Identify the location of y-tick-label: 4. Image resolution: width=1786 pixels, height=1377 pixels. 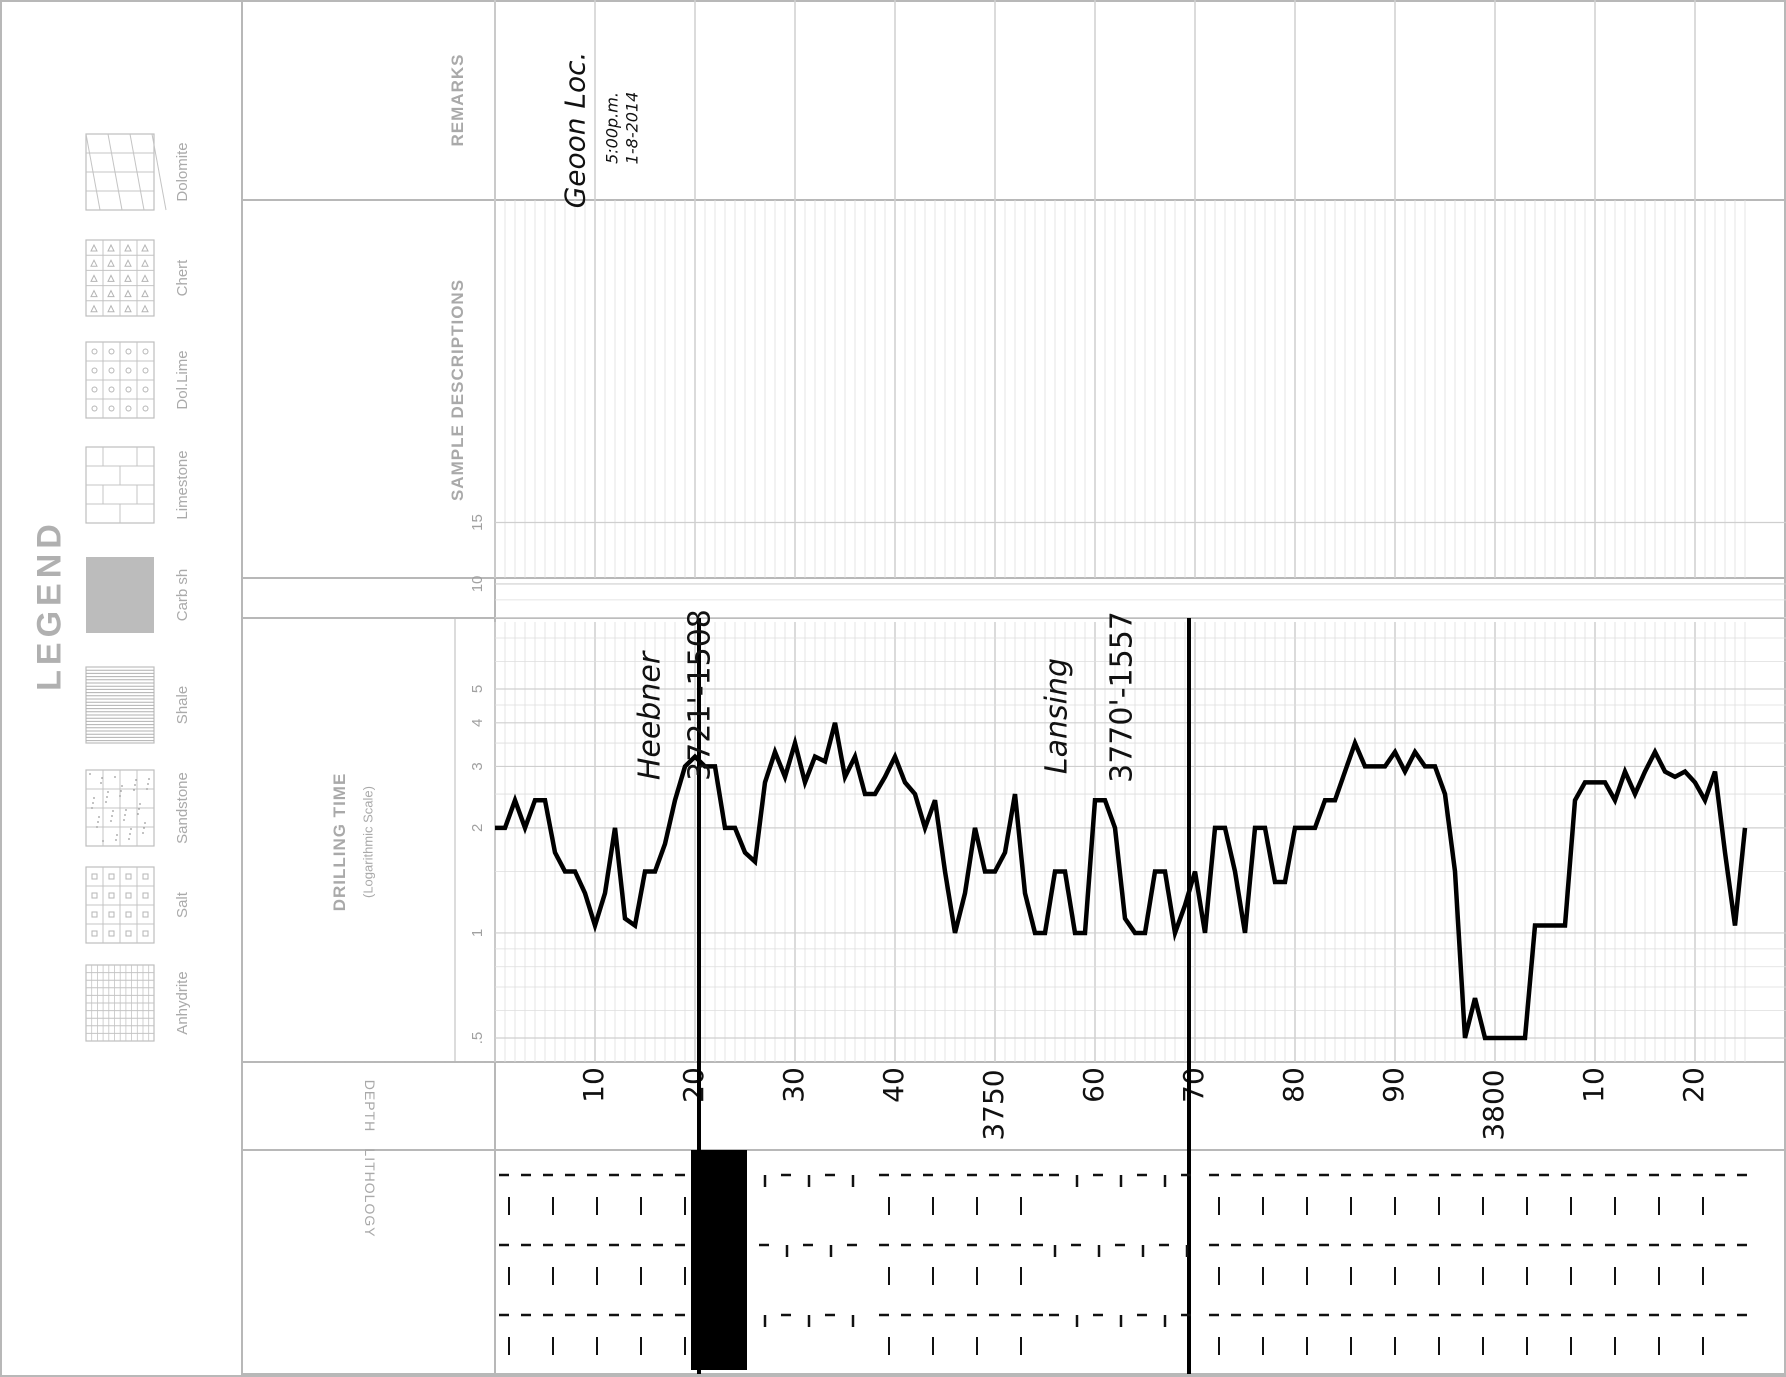
(477, 723).